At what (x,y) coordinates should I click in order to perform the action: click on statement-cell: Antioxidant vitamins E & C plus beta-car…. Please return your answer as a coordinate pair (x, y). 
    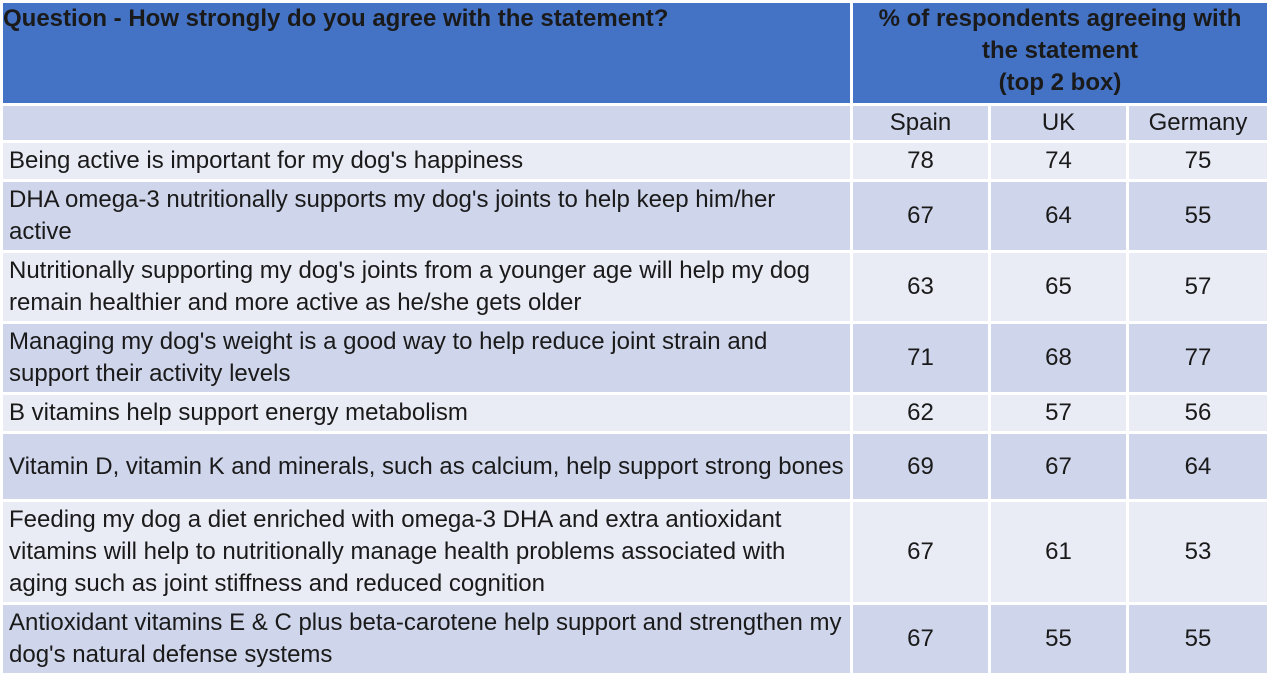
    Looking at the image, I should click on (428, 640).